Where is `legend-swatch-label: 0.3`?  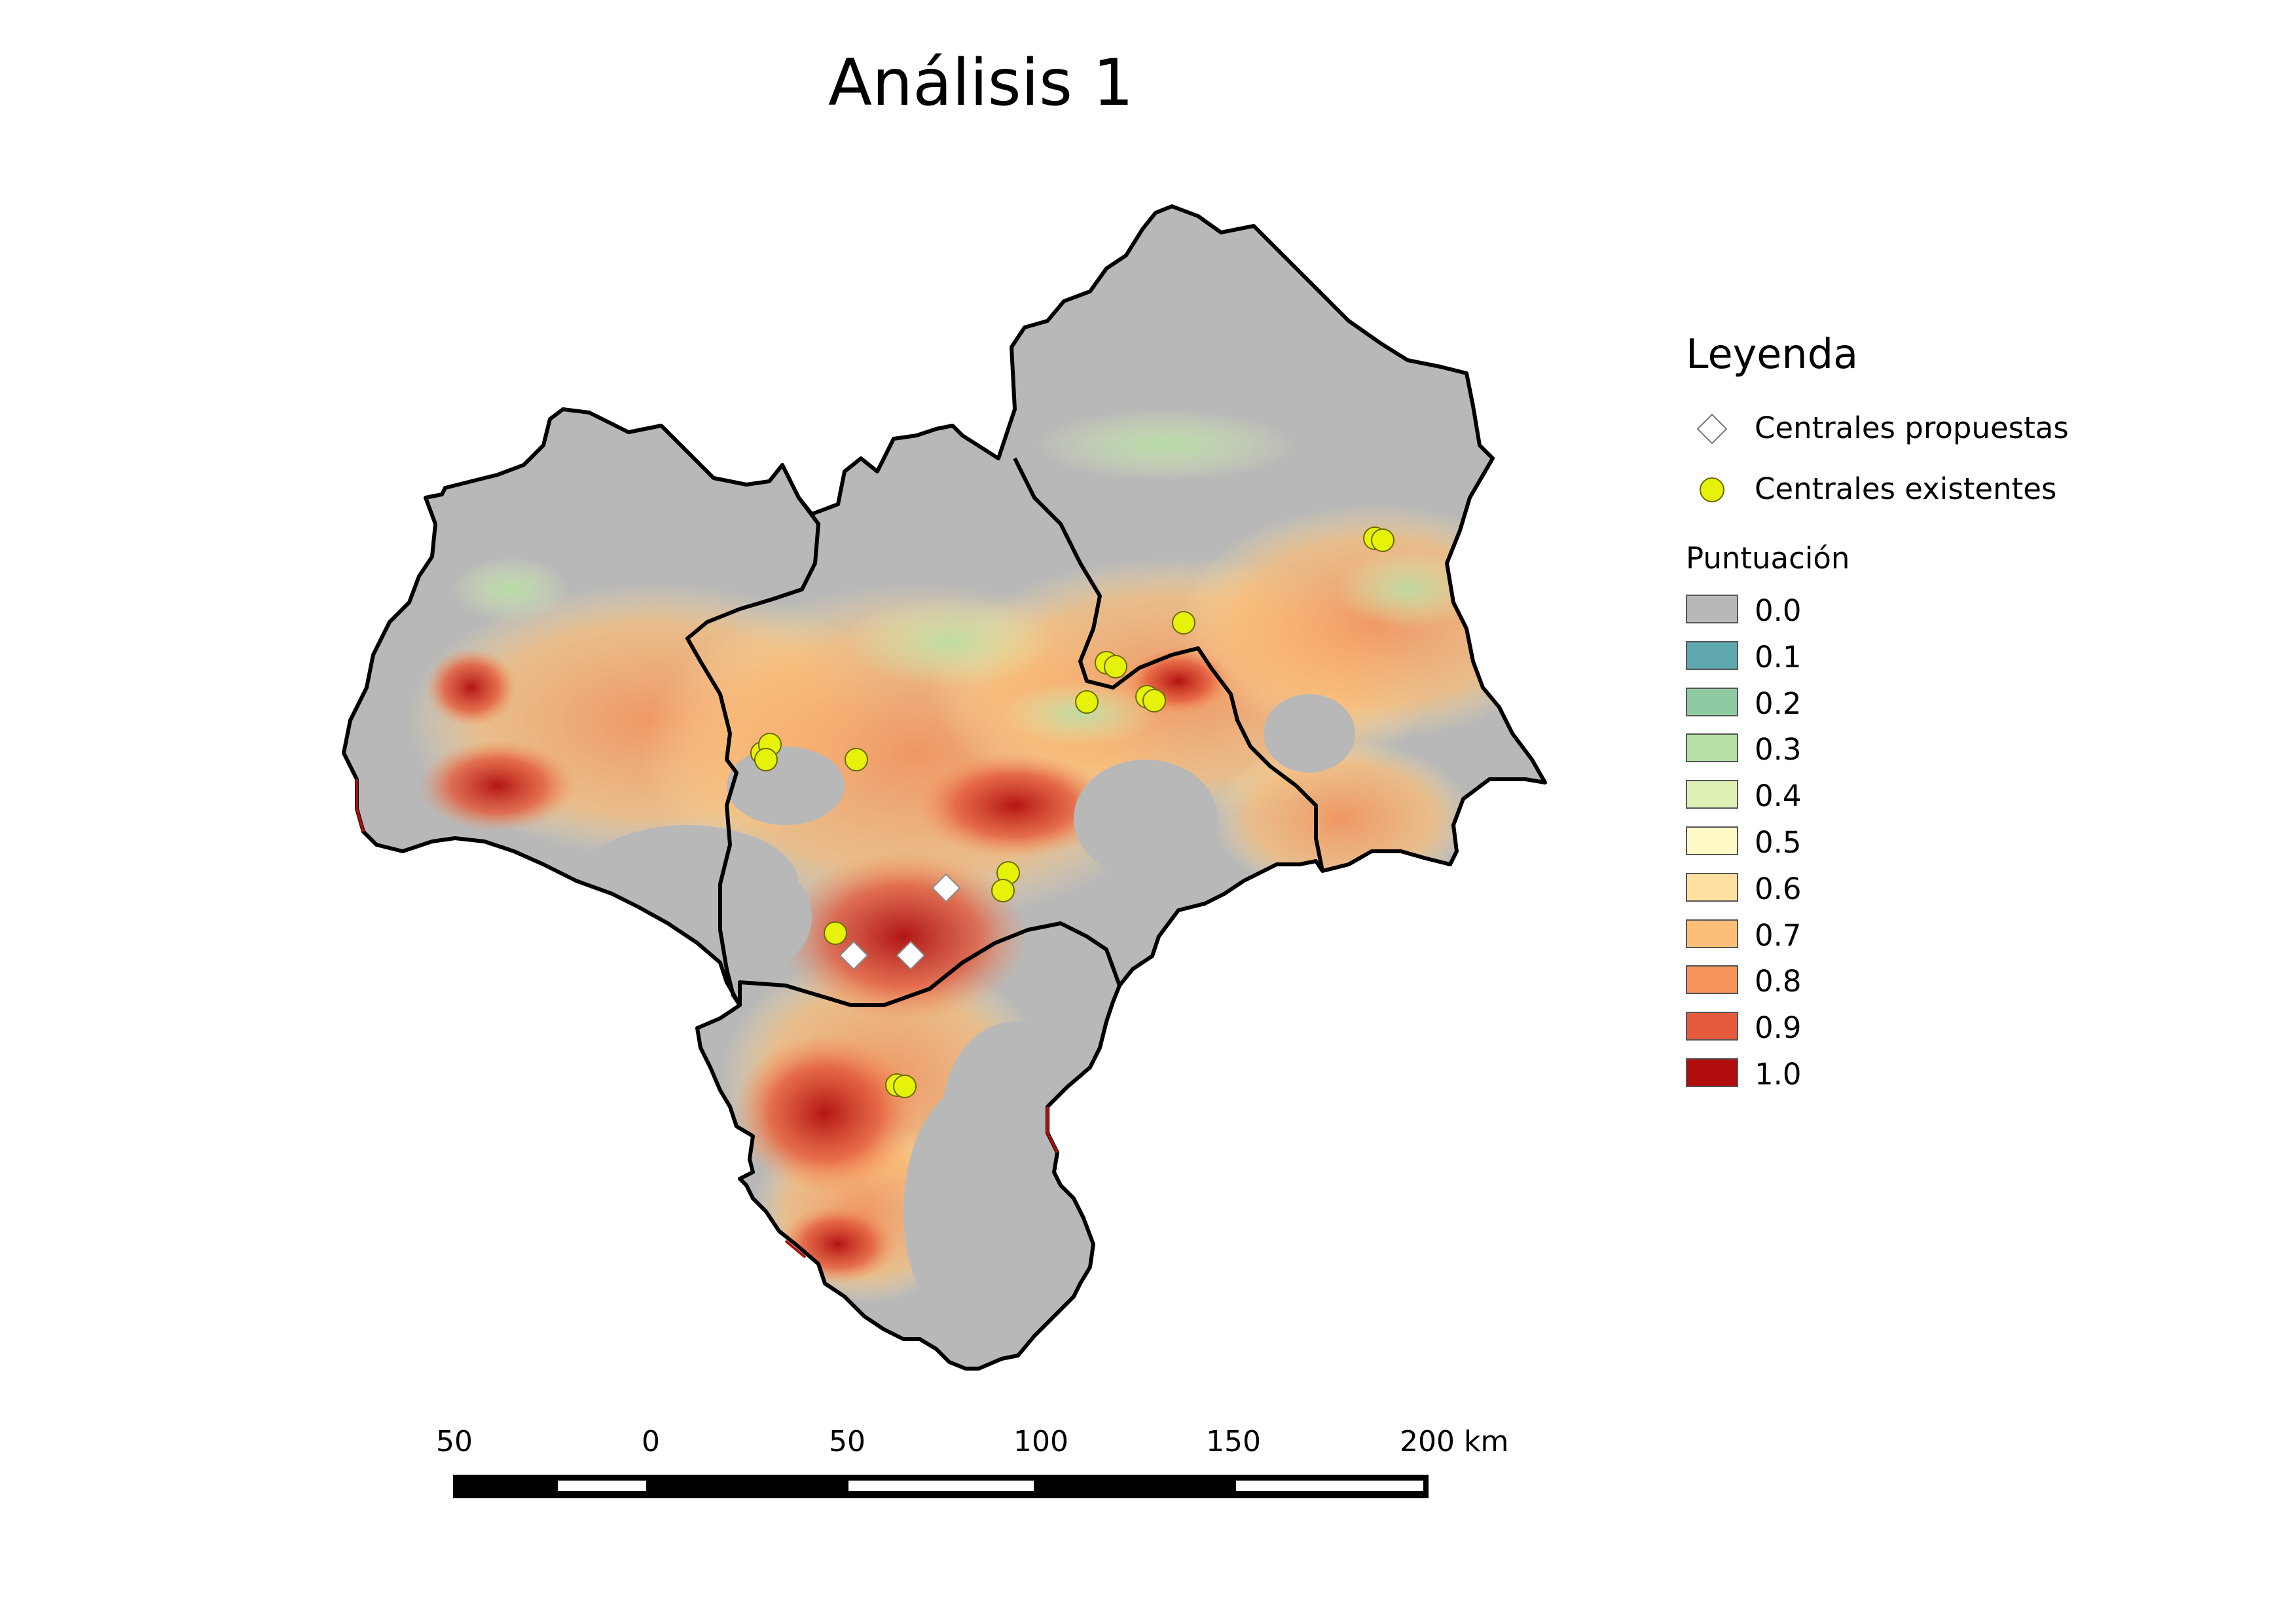 legend-swatch-label: 0.3 is located at coordinates (1778, 749).